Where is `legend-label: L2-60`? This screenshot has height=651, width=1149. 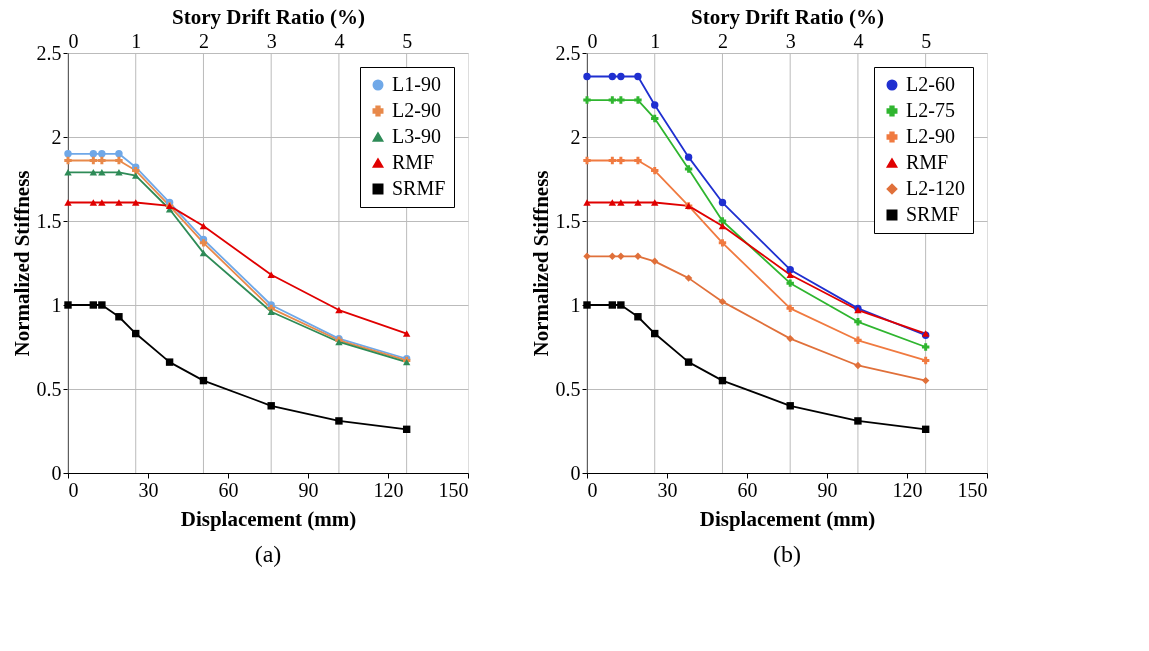
legend-label: L2-60 is located at coordinates (930, 84).